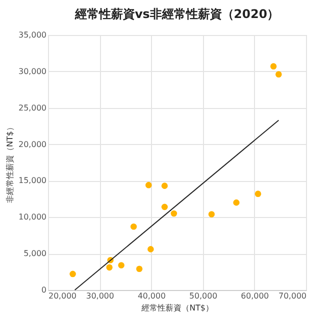 This screenshot has height=320, width=320. I want to click on y-tick-label: 25,000, so click(32, 107).